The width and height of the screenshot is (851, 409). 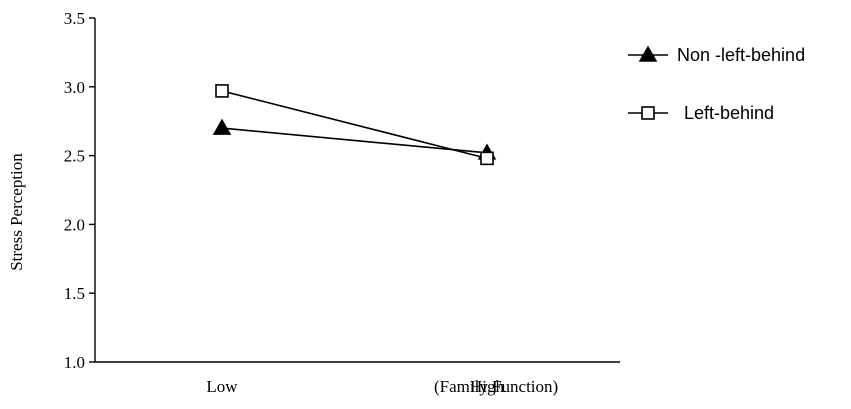 I want to click on y-tick-label: 2.5, so click(x=74, y=156).